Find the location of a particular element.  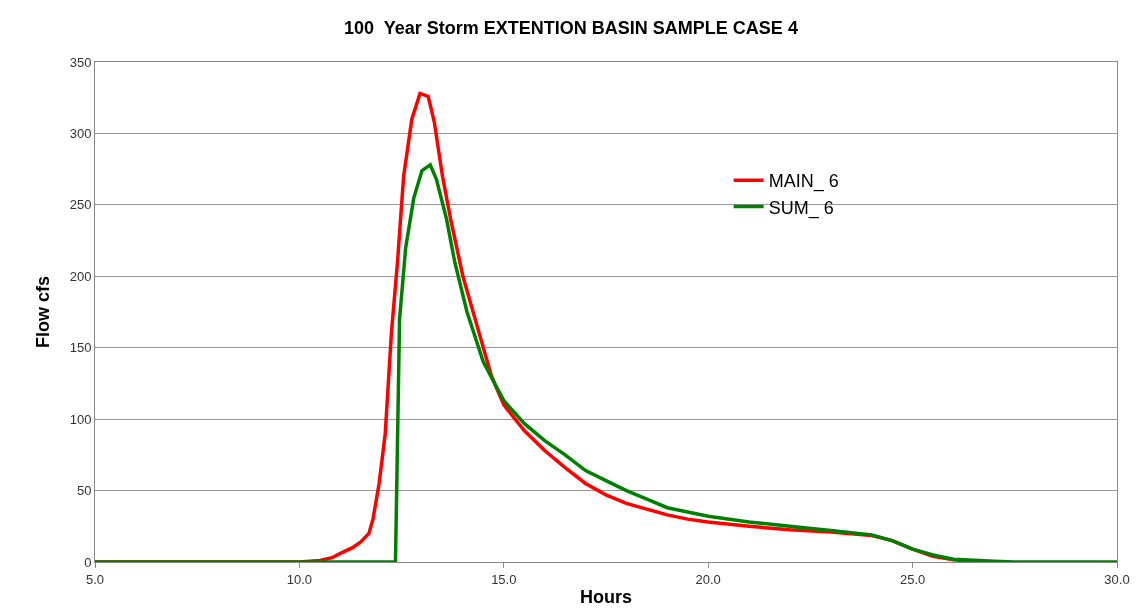

legend-label: SUM_ 6 is located at coordinates (801, 208).